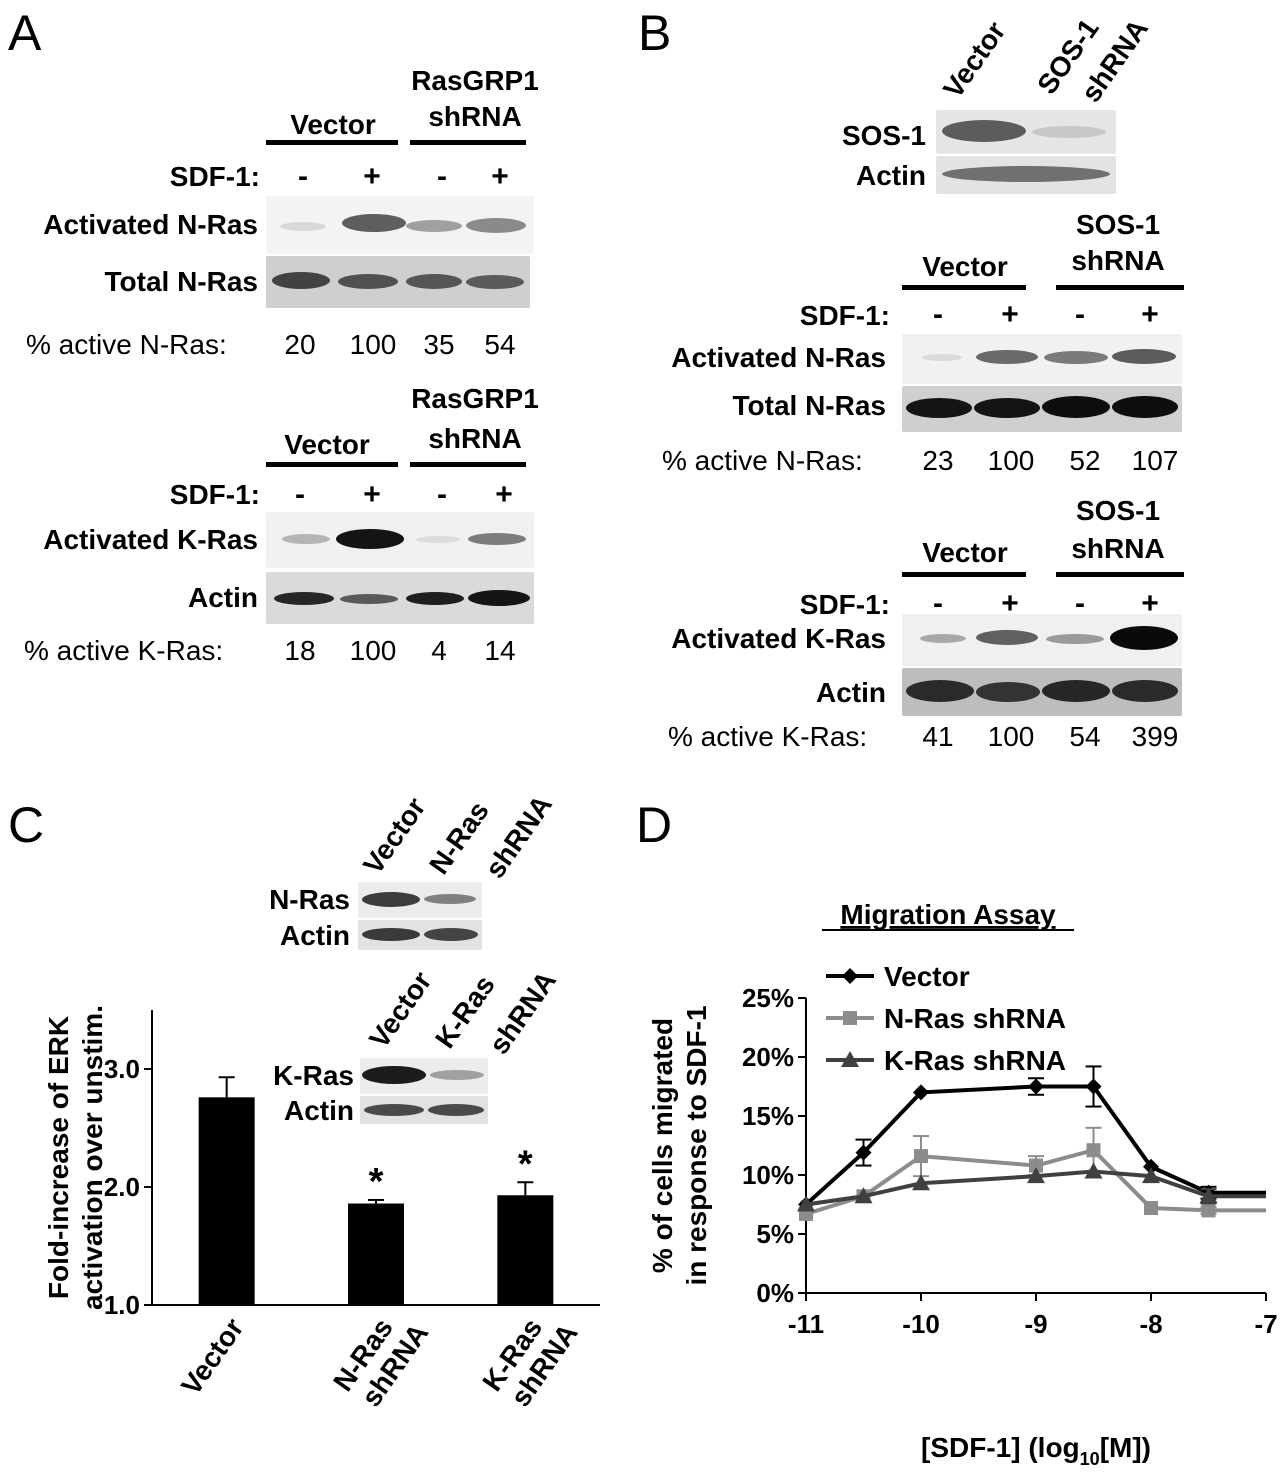 The height and width of the screenshot is (1479, 1280). Describe the element at coordinates (1035, 1324) in the screenshot. I see `x-tick-label: -9` at that location.